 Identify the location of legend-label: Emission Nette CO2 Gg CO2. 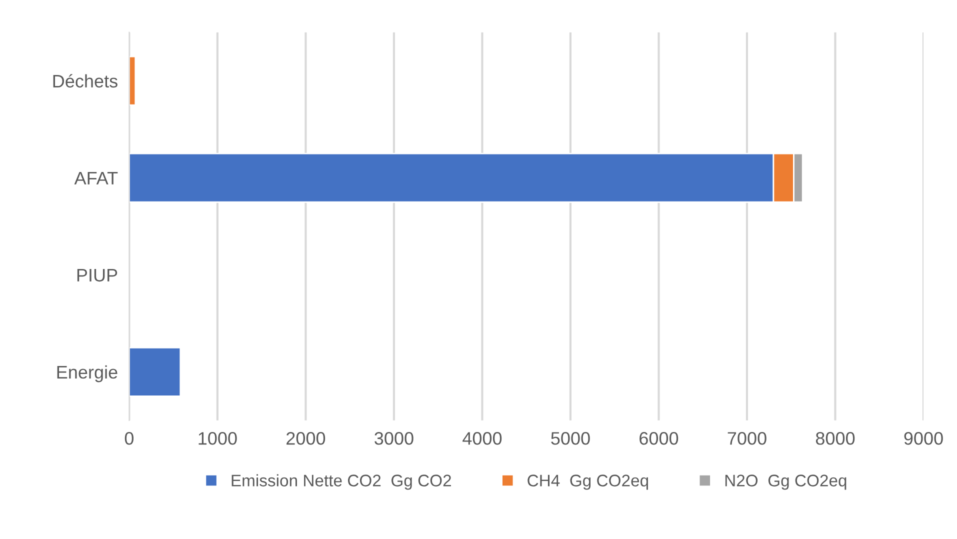
(341, 482).